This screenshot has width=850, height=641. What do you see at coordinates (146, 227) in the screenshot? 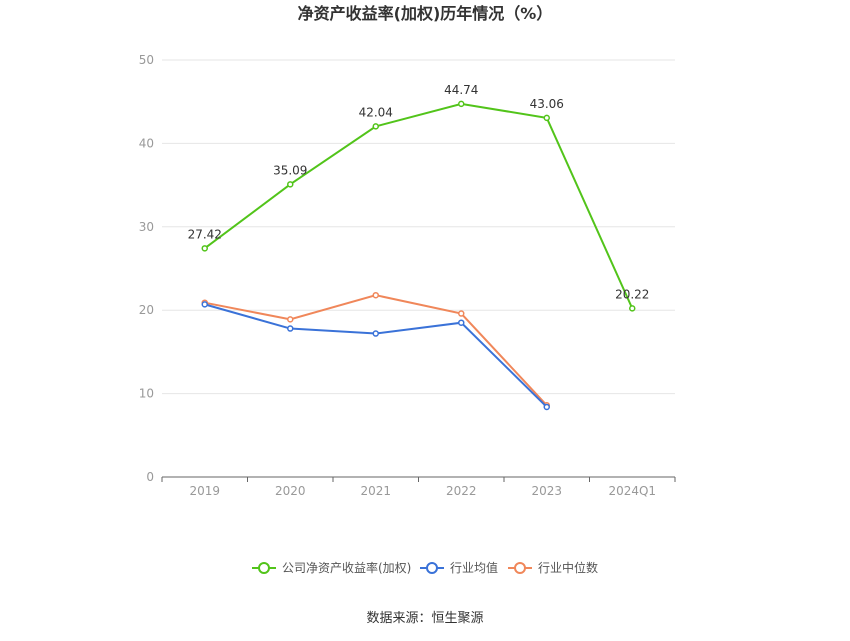
I see `y-tick-label: 30` at bounding box center [146, 227].